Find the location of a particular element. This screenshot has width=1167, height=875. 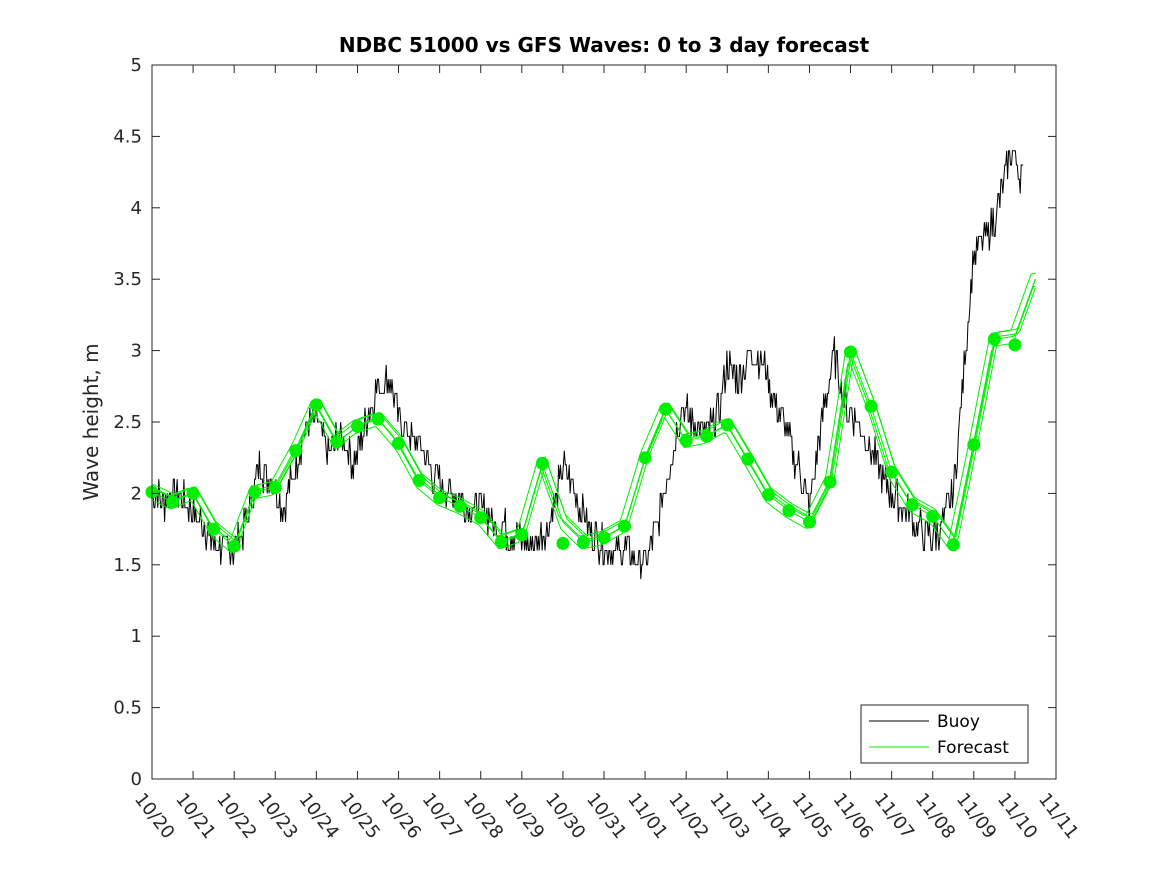

y-axis-label: Wave height, m is located at coordinates (91, 421).